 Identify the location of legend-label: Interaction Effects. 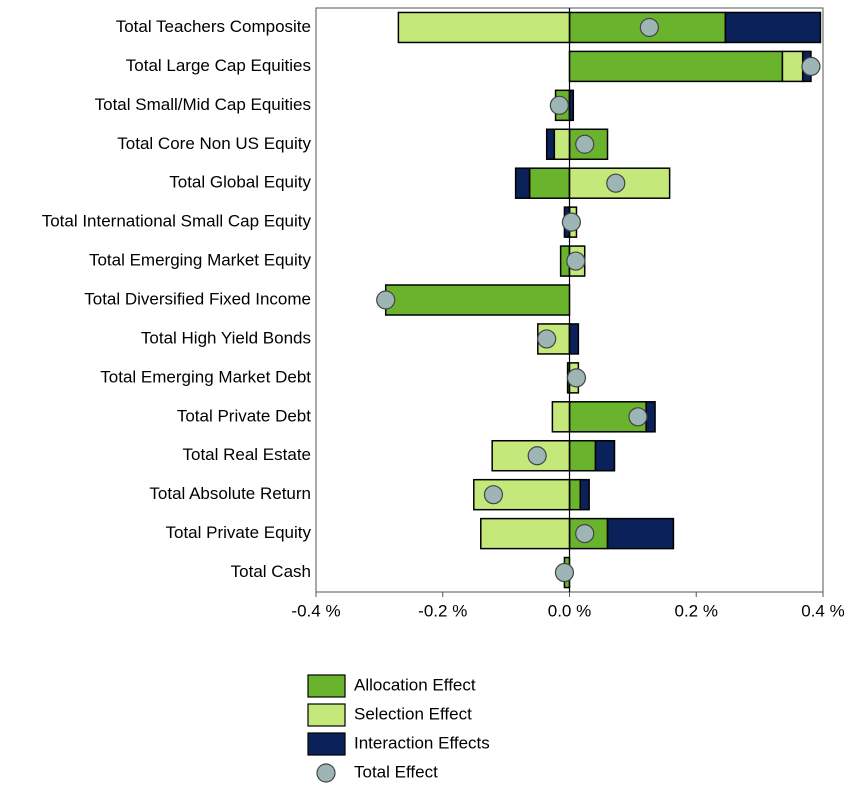
(422, 742).